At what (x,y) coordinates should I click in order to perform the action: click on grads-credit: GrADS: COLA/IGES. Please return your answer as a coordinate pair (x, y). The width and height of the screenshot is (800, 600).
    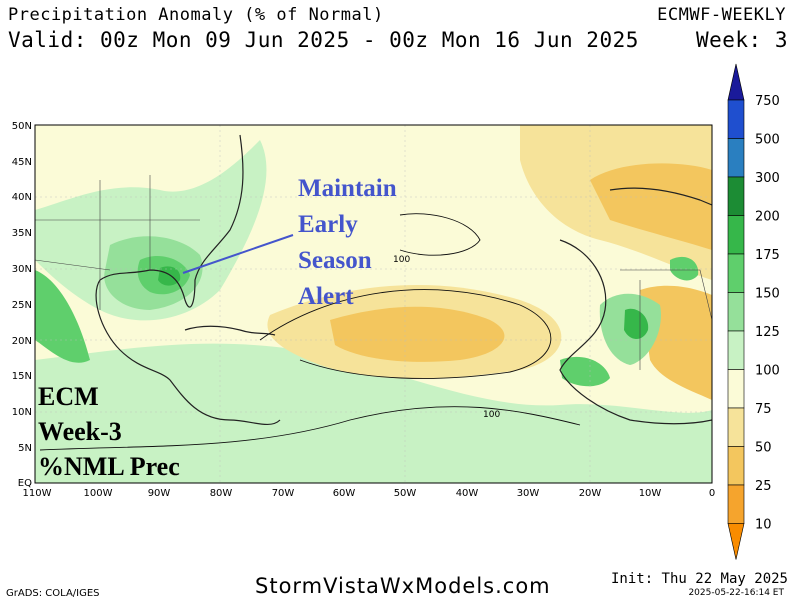
    Looking at the image, I should click on (53, 593).